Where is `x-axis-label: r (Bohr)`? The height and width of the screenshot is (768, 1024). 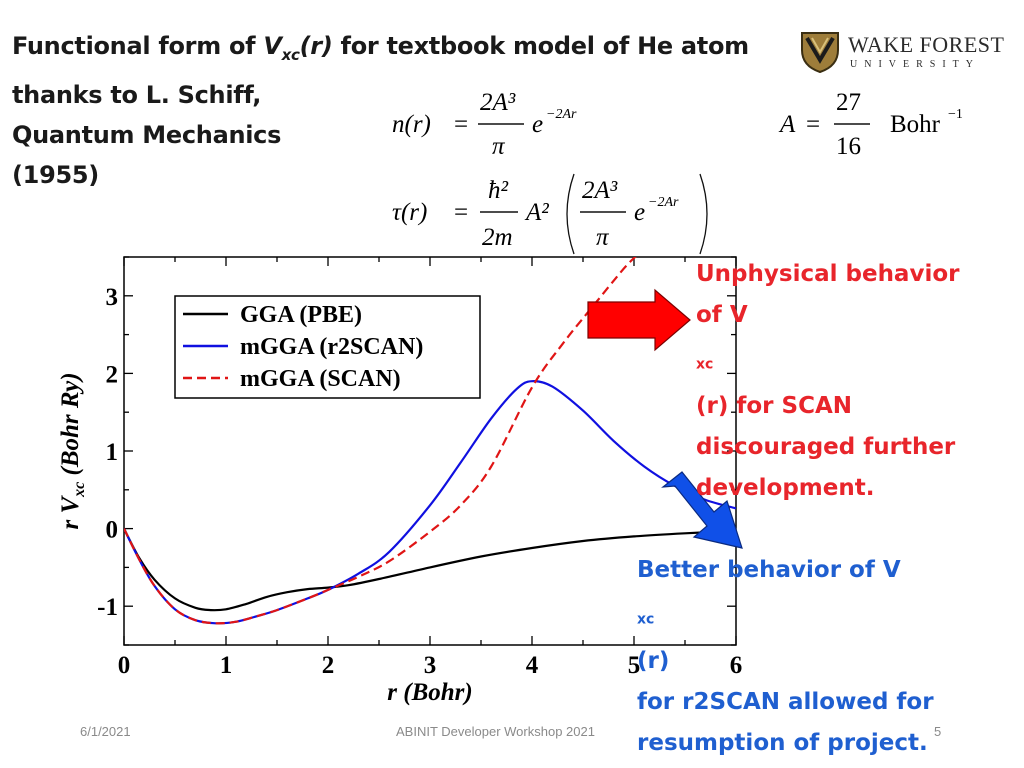
x-axis-label: r (Bohr) is located at coordinates (429, 692).